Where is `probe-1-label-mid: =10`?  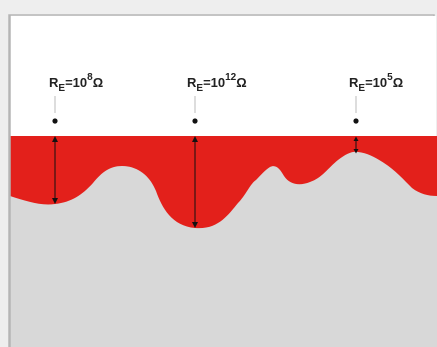
probe-1-label-mid: =10 is located at coordinates (76, 82).